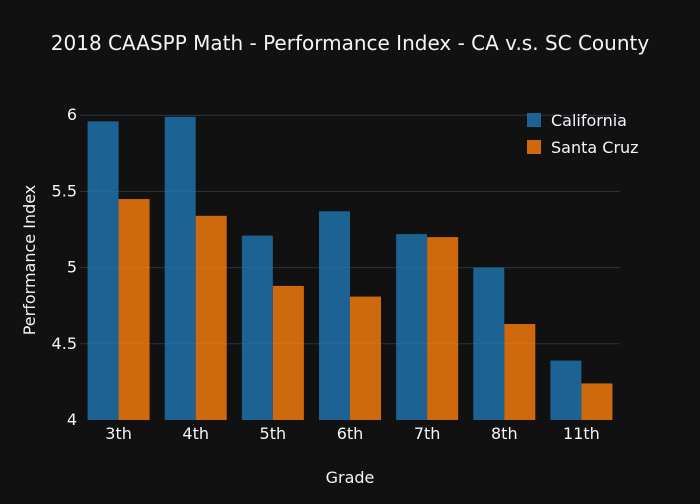  Describe the element at coordinates (595, 147) in the screenshot. I see `legend-label: Santa Cruz` at that location.